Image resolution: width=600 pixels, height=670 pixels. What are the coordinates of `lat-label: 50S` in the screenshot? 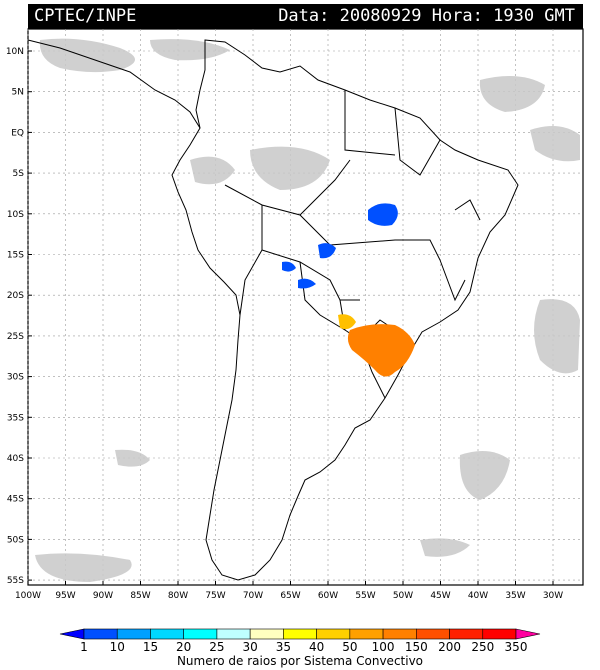 It's located at (15, 540).